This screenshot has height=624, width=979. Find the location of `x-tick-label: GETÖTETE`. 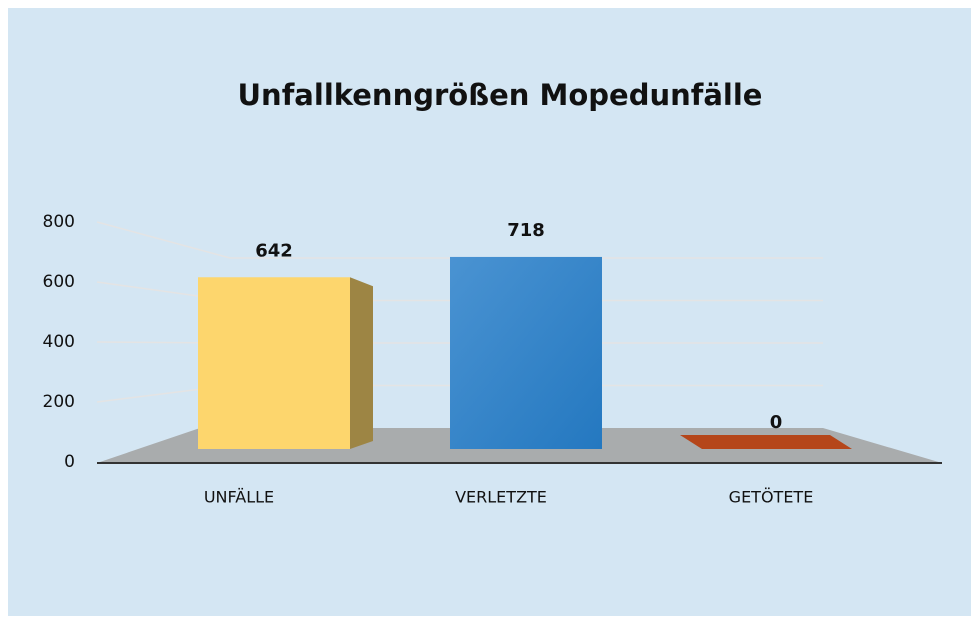

x-tick-label: GETÖTETE is located at coordinates (771, 497).